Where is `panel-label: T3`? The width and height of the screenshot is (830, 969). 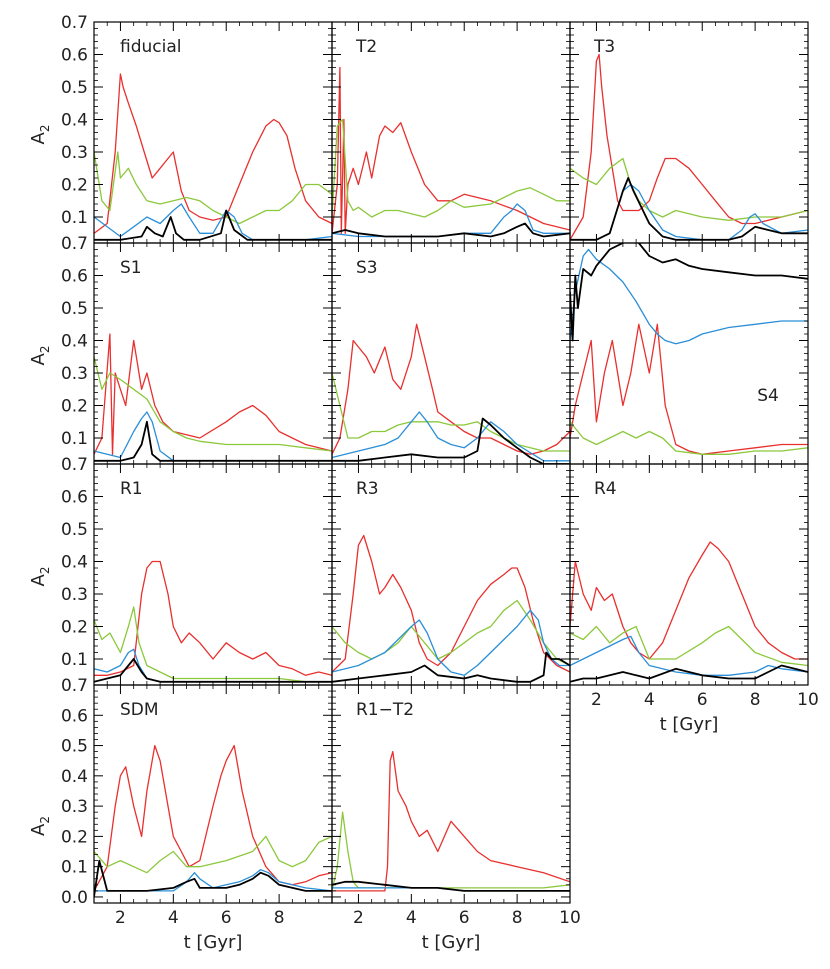 panel-label: T3 is located at coordinates (604, 47).